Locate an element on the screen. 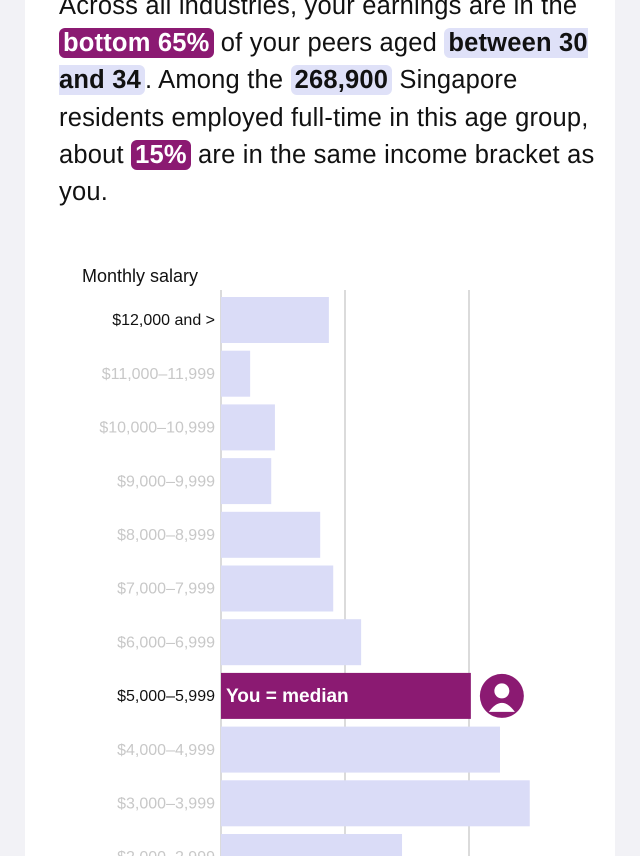  y-tick-label: $5,000–5,999 is located at coordinates (166, 696).